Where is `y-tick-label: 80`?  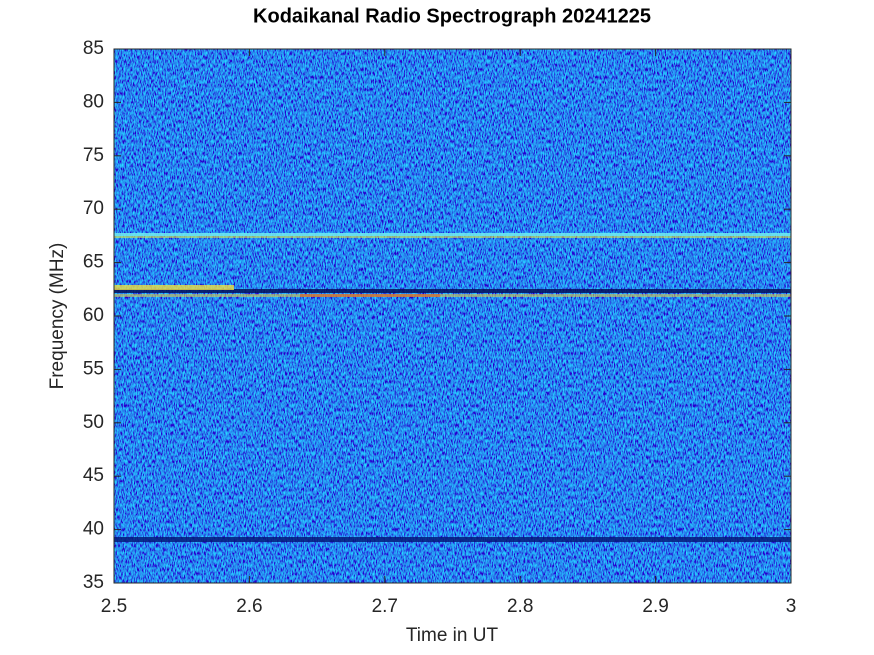 y-tick-label: 80 is located at coordinates (93, 101).